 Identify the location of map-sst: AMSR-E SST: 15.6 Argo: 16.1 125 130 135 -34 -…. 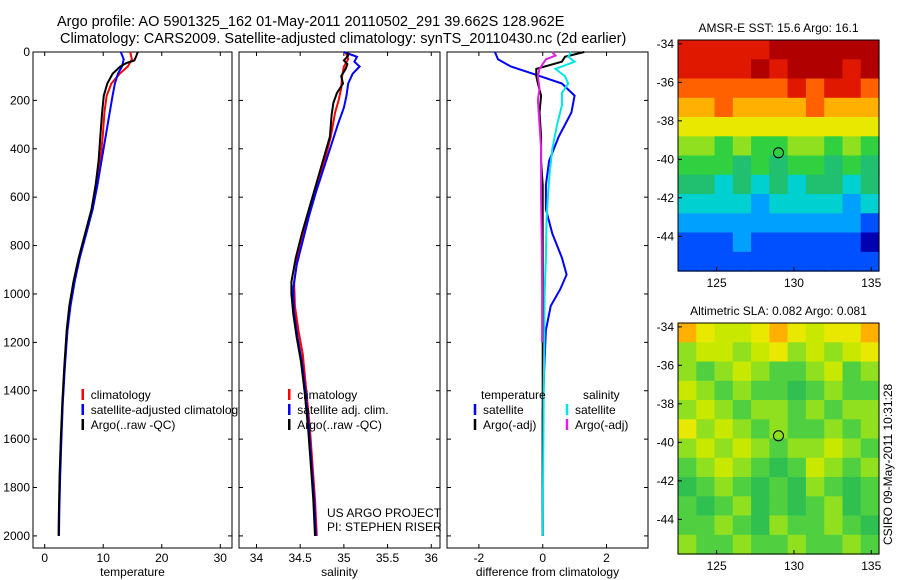
(769, 155).